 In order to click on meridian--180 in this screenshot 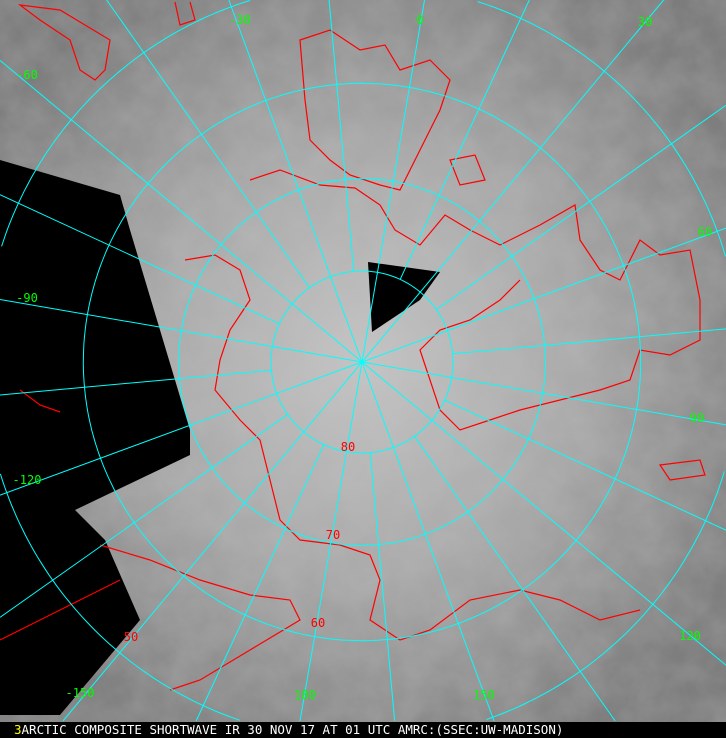, I will do `click(331, 541)`.